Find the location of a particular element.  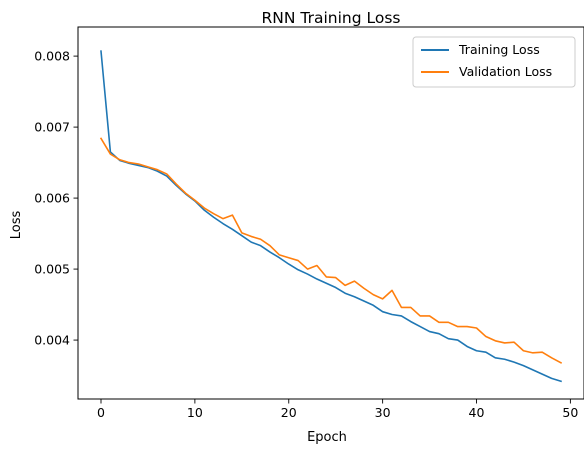

x-axis-ticks: 0 10 20 30 40 50 is located at coordinates (337, 409).